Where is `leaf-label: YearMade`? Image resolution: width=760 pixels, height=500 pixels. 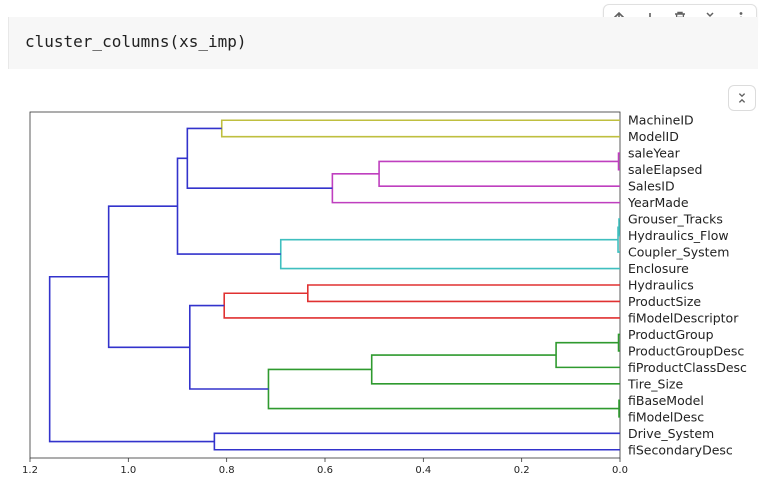
leaf-label: YearMade is located at coordinates (658, 202).